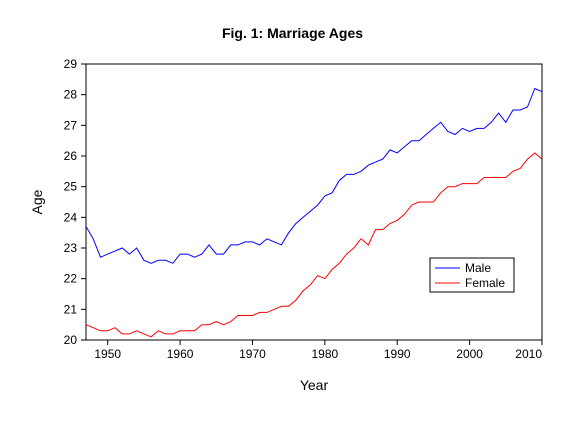 The image size is (585, 422). What do you see at coordinates (71, 95) in the screenshot?
I see `y-tick-label: 28` at bounding box center [71, 95].